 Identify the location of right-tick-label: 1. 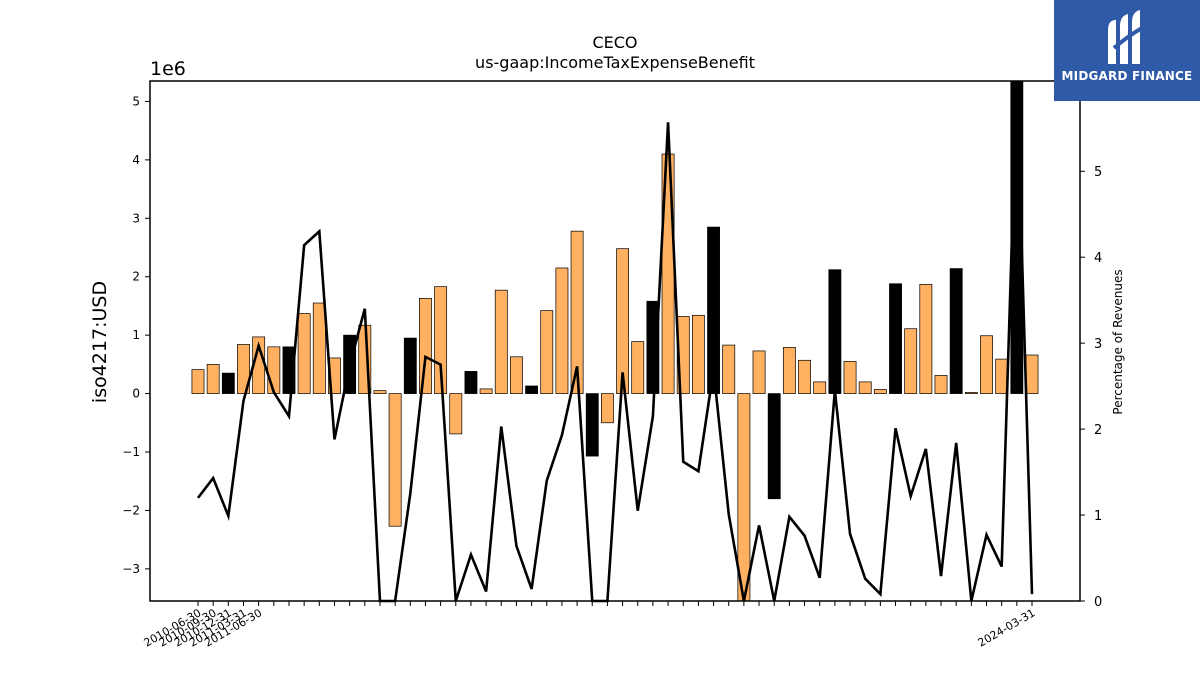
(1098, 516).